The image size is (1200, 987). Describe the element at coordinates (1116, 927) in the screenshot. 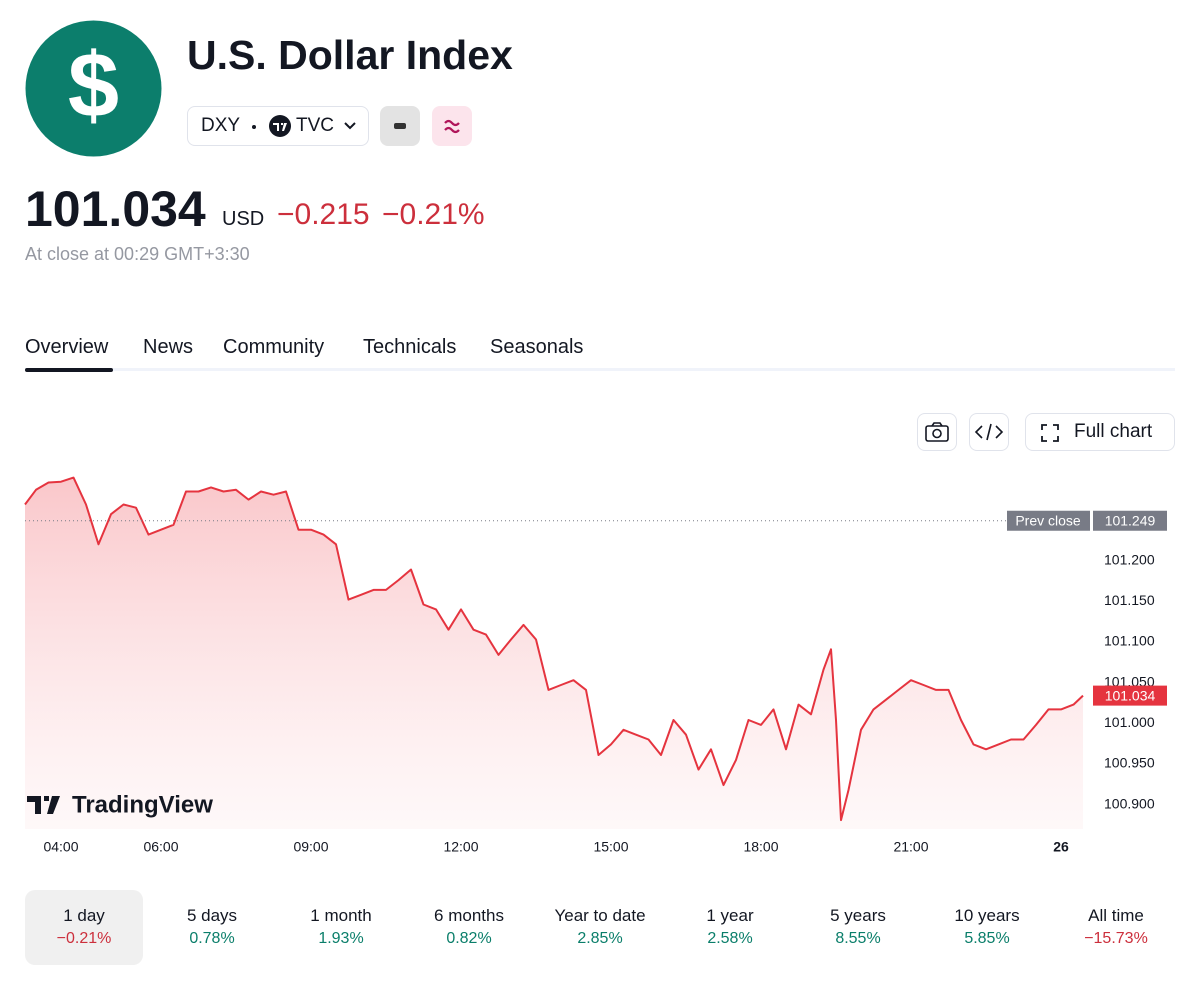

I see `period-card: All time −15.73%` at that location.